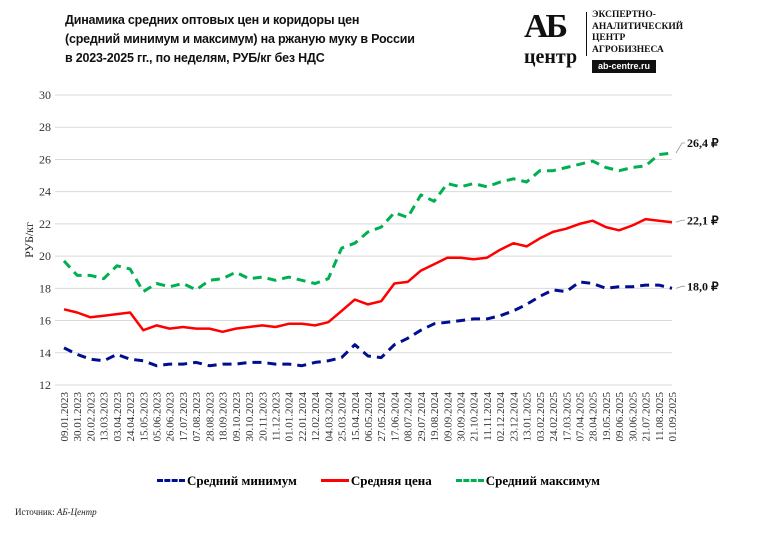  Describe the element at coordinates (409, 417) in the screenshot. I see `x-tick-label: 08.07.2024` at that location.